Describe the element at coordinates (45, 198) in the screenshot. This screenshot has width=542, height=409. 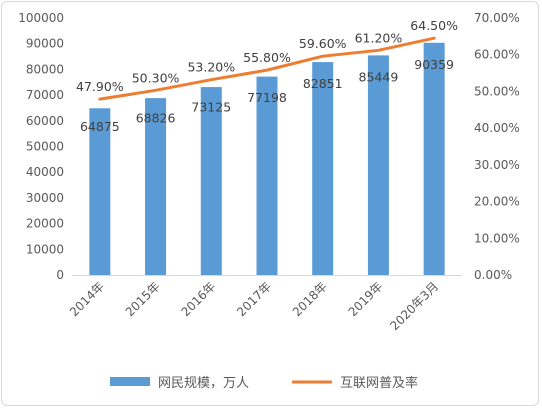
I see `y-left-tick-label: 30000` at that location.